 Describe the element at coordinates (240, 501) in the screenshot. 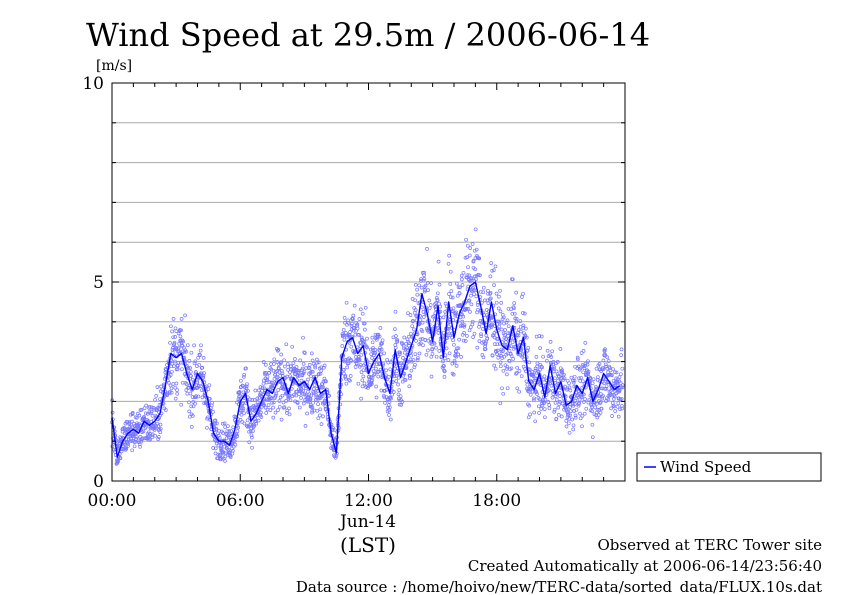

I see `x-tick-label: 06:00` at that location.